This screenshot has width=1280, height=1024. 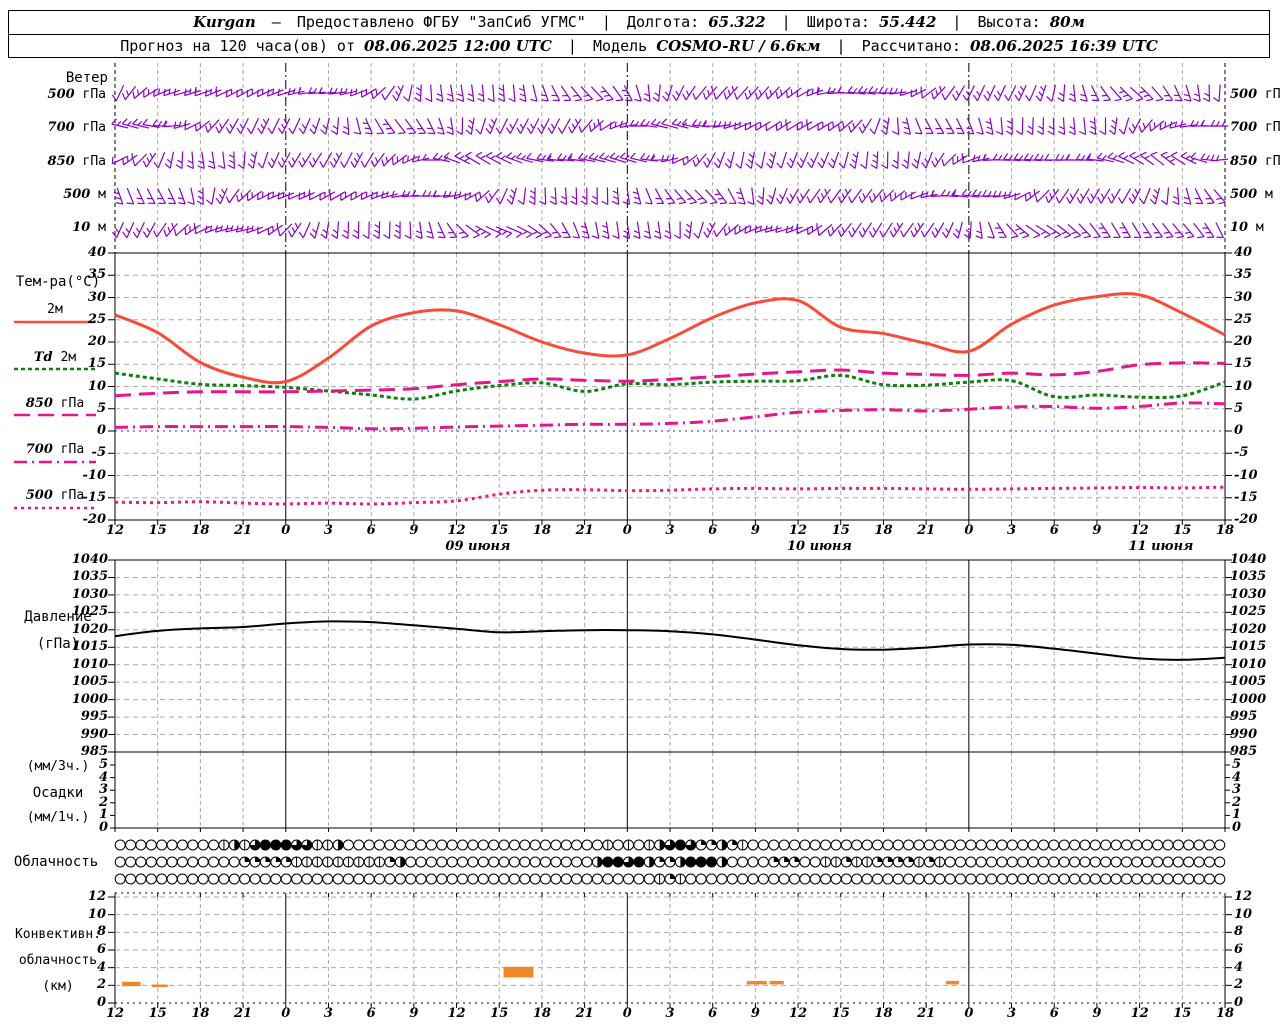 What do you see at coordinates (711, 862) in the screenshot?
I see `cloud-symbol-overcast` at bounding box center [711, 862].